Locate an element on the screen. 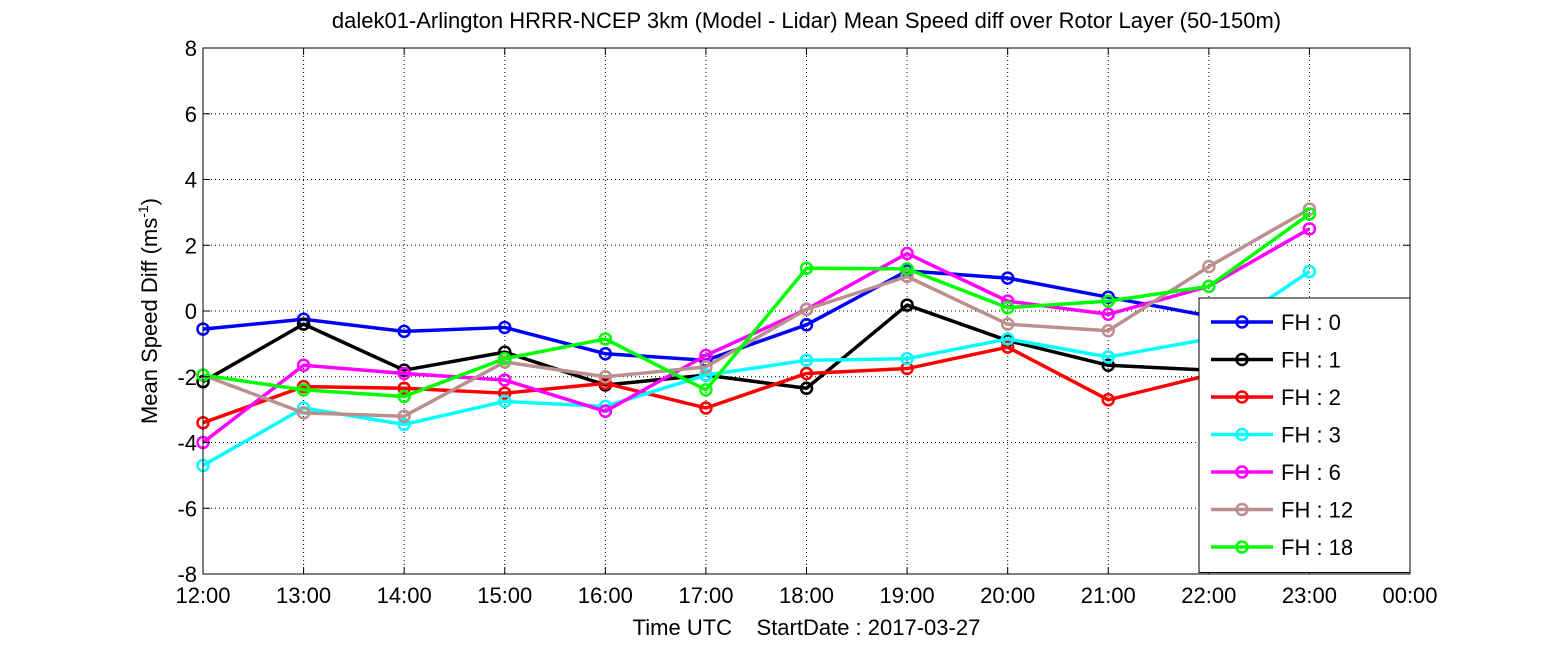 This screenshot has width=1559, height=656. y-tick-label: 4 is located at coordinates (191, 180).